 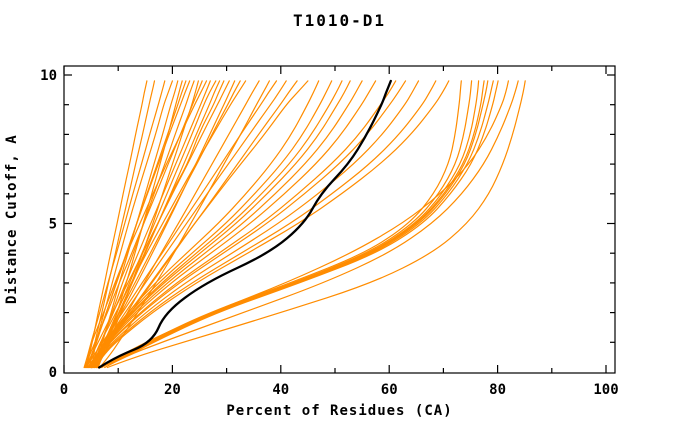 I want to click on y-tick-label: 0, so click(x=53, y=373).